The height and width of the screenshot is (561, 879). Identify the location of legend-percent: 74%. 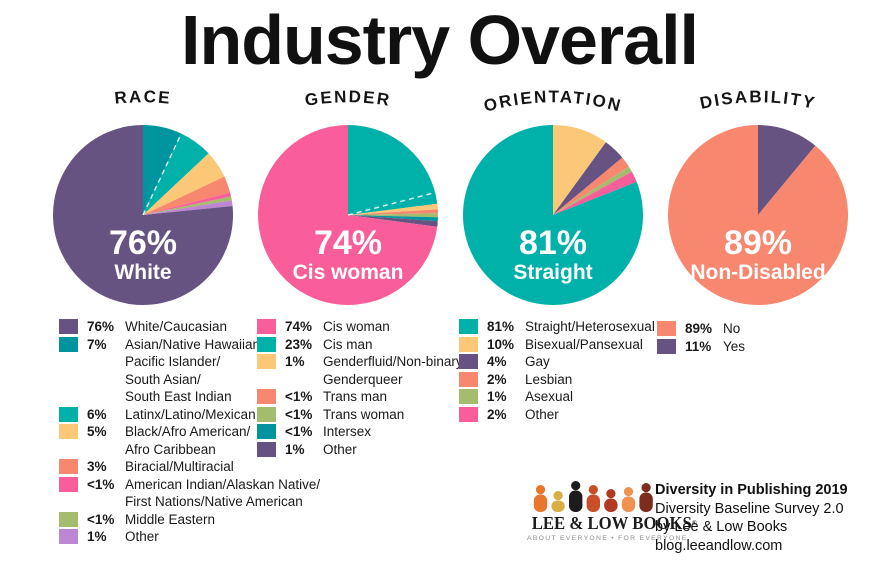
(299, 326).